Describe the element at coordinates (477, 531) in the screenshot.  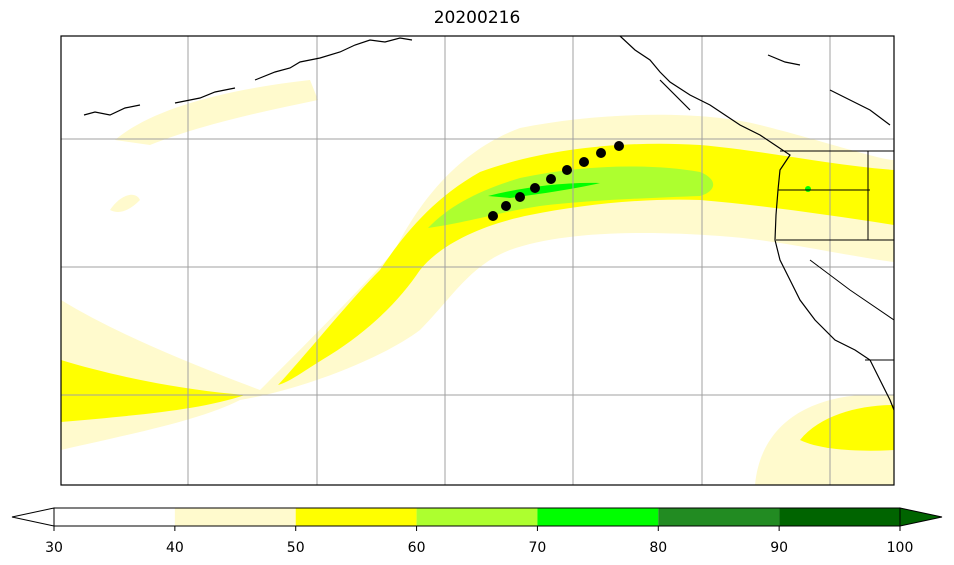
I see `colorbar: 30 40 50 60 70 80 90 100` at that location.